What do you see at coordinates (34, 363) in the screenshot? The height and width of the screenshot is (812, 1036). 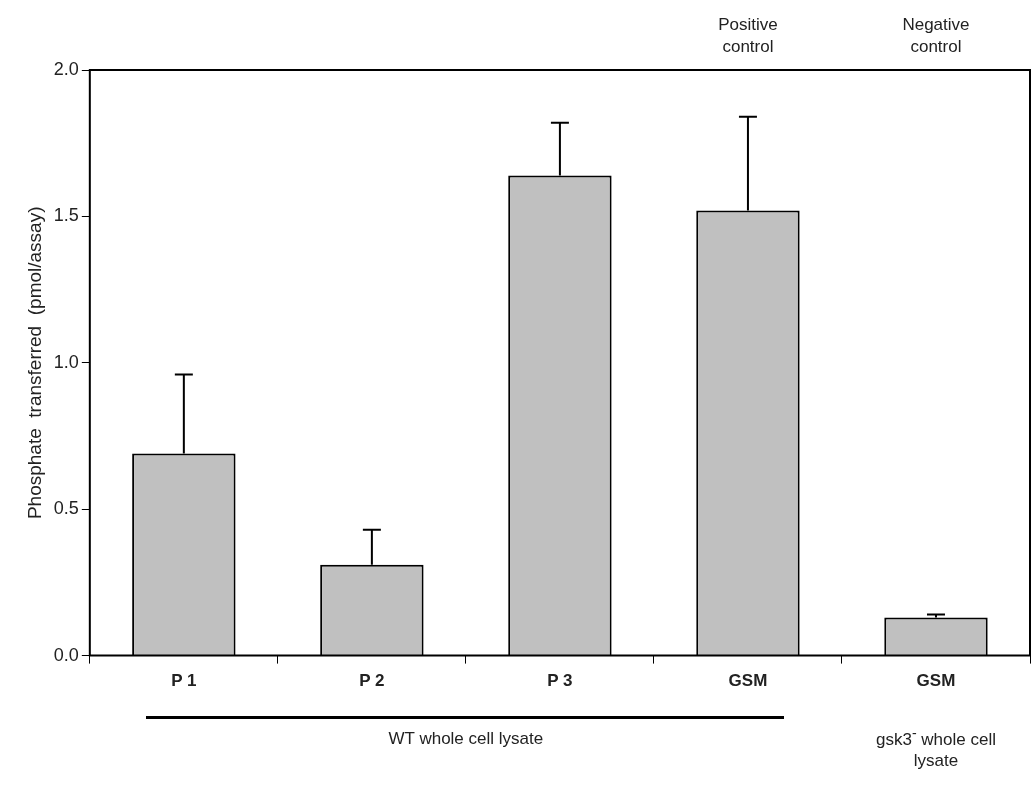 I see `y-axis-title: Phosphate transferred (pmol/assay)` at bounding box center [34, 363].